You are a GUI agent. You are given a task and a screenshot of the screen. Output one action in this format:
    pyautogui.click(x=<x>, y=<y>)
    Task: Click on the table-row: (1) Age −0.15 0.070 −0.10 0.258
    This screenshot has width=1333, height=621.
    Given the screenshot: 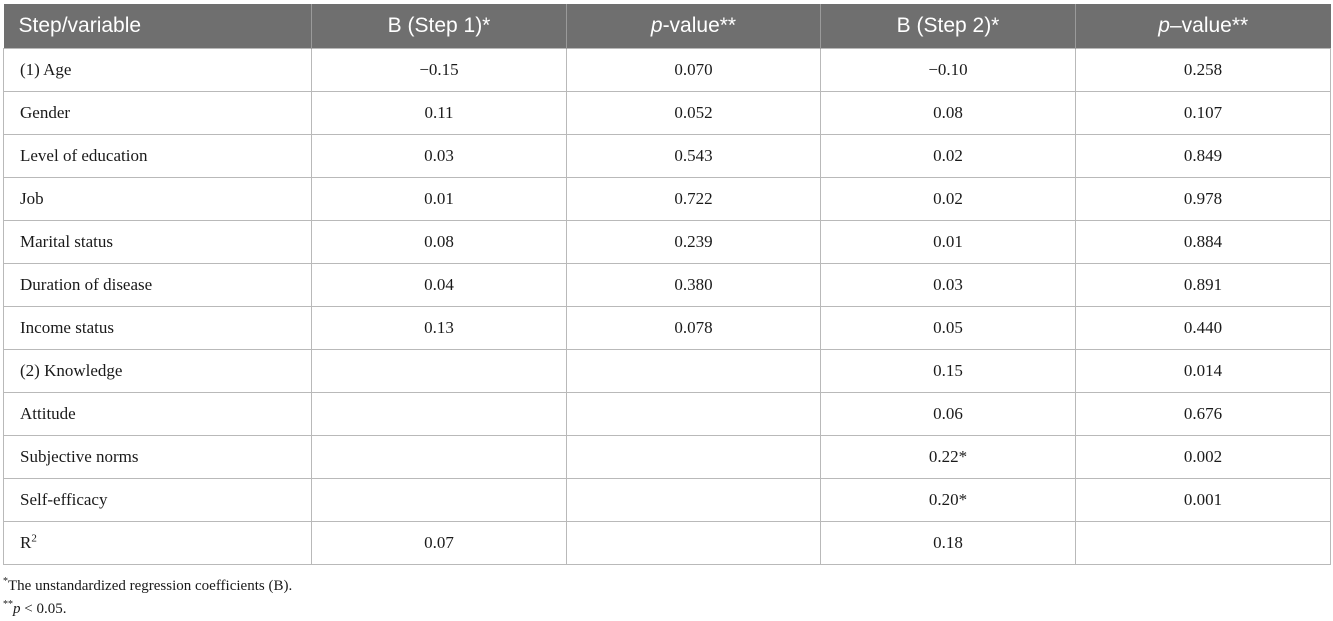 What is the action you would take?
    pyautogui.click(x=667, y=70)
    